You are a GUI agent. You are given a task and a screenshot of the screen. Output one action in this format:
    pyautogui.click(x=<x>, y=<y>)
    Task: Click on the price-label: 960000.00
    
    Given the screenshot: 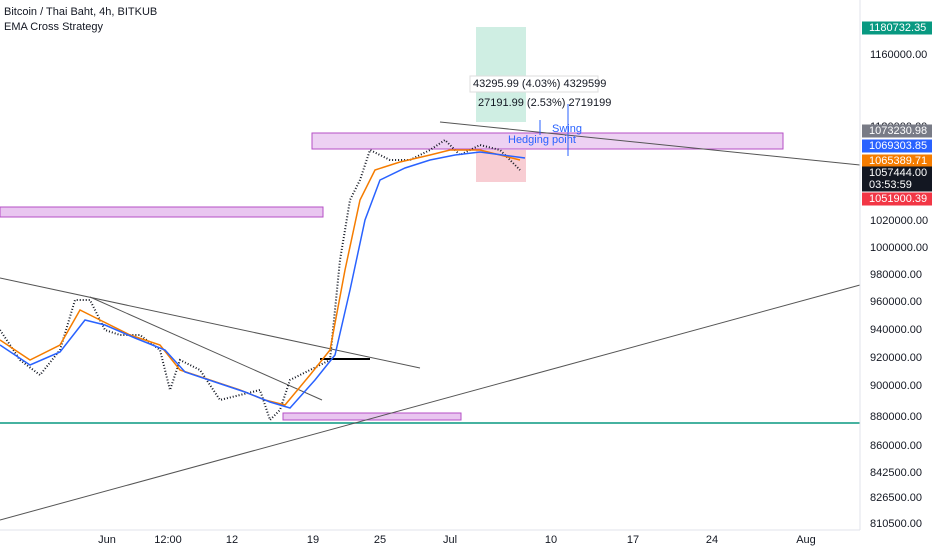 What is the action you would take?
    pyautogui.click(x=896, y=302)
    